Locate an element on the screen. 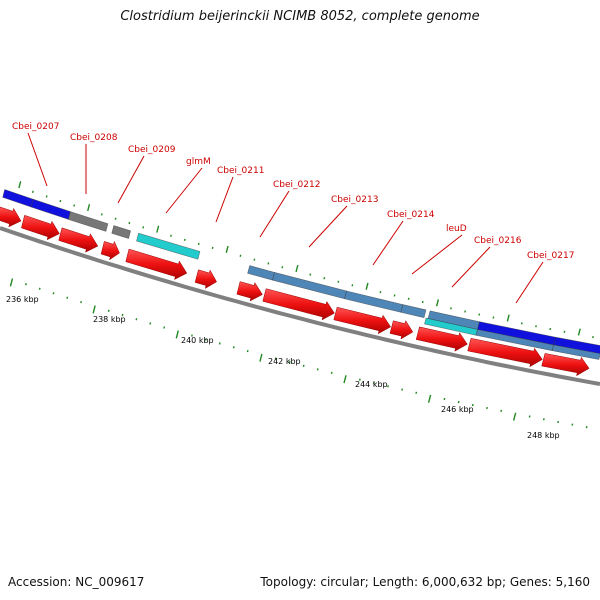 This screenshot has width=600, height=600. gene-label-cbei-0217: Cbei_0217 is located at coordinates (550, 256).